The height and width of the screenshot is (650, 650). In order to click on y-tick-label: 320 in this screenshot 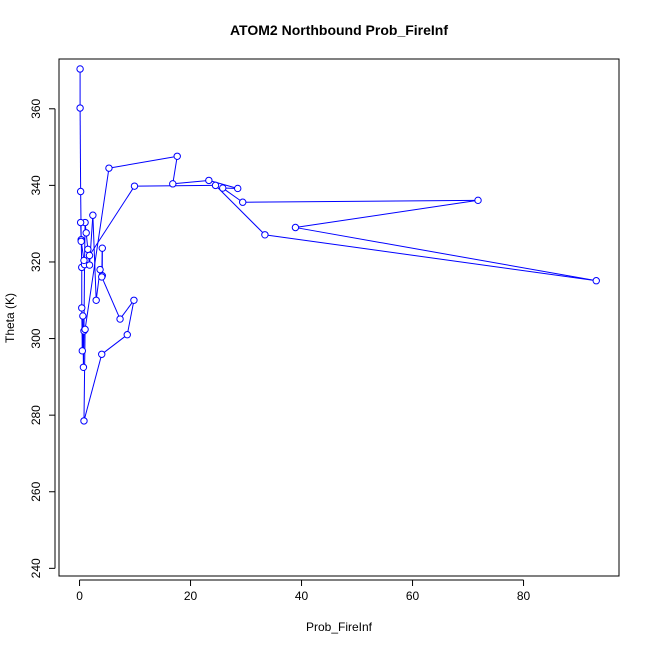, I will do `click(36, 262)`.